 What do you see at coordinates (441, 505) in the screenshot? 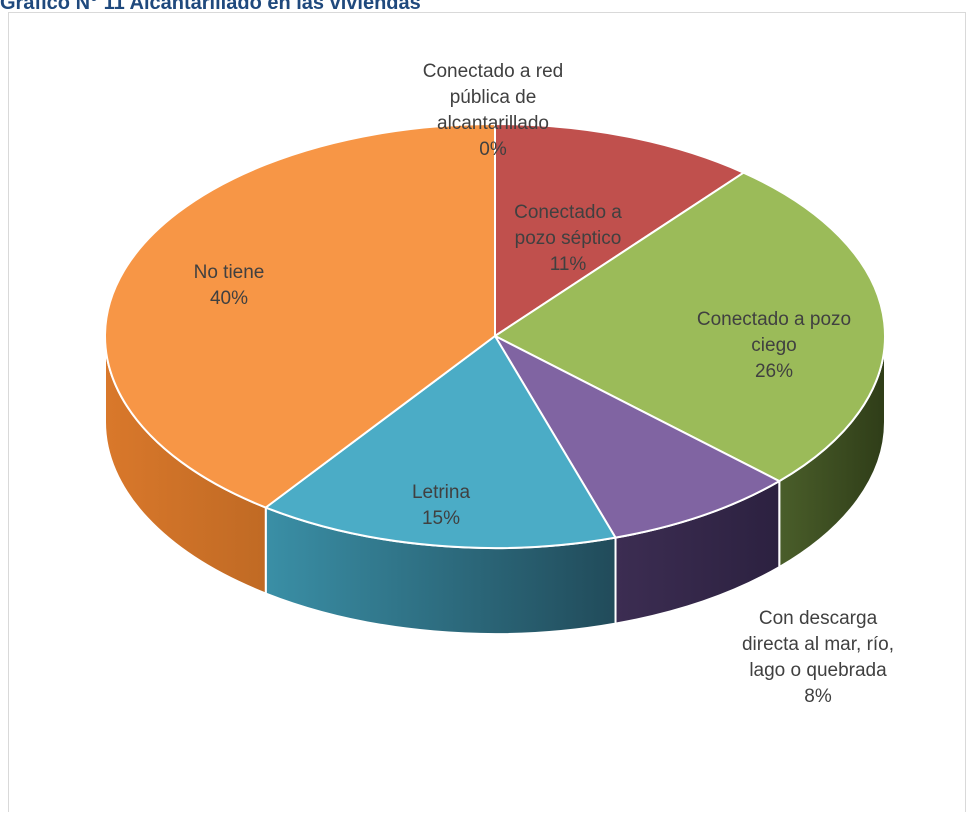
I see `data-label-letrina: Letrina 15%` at bounding box center [441, 505].